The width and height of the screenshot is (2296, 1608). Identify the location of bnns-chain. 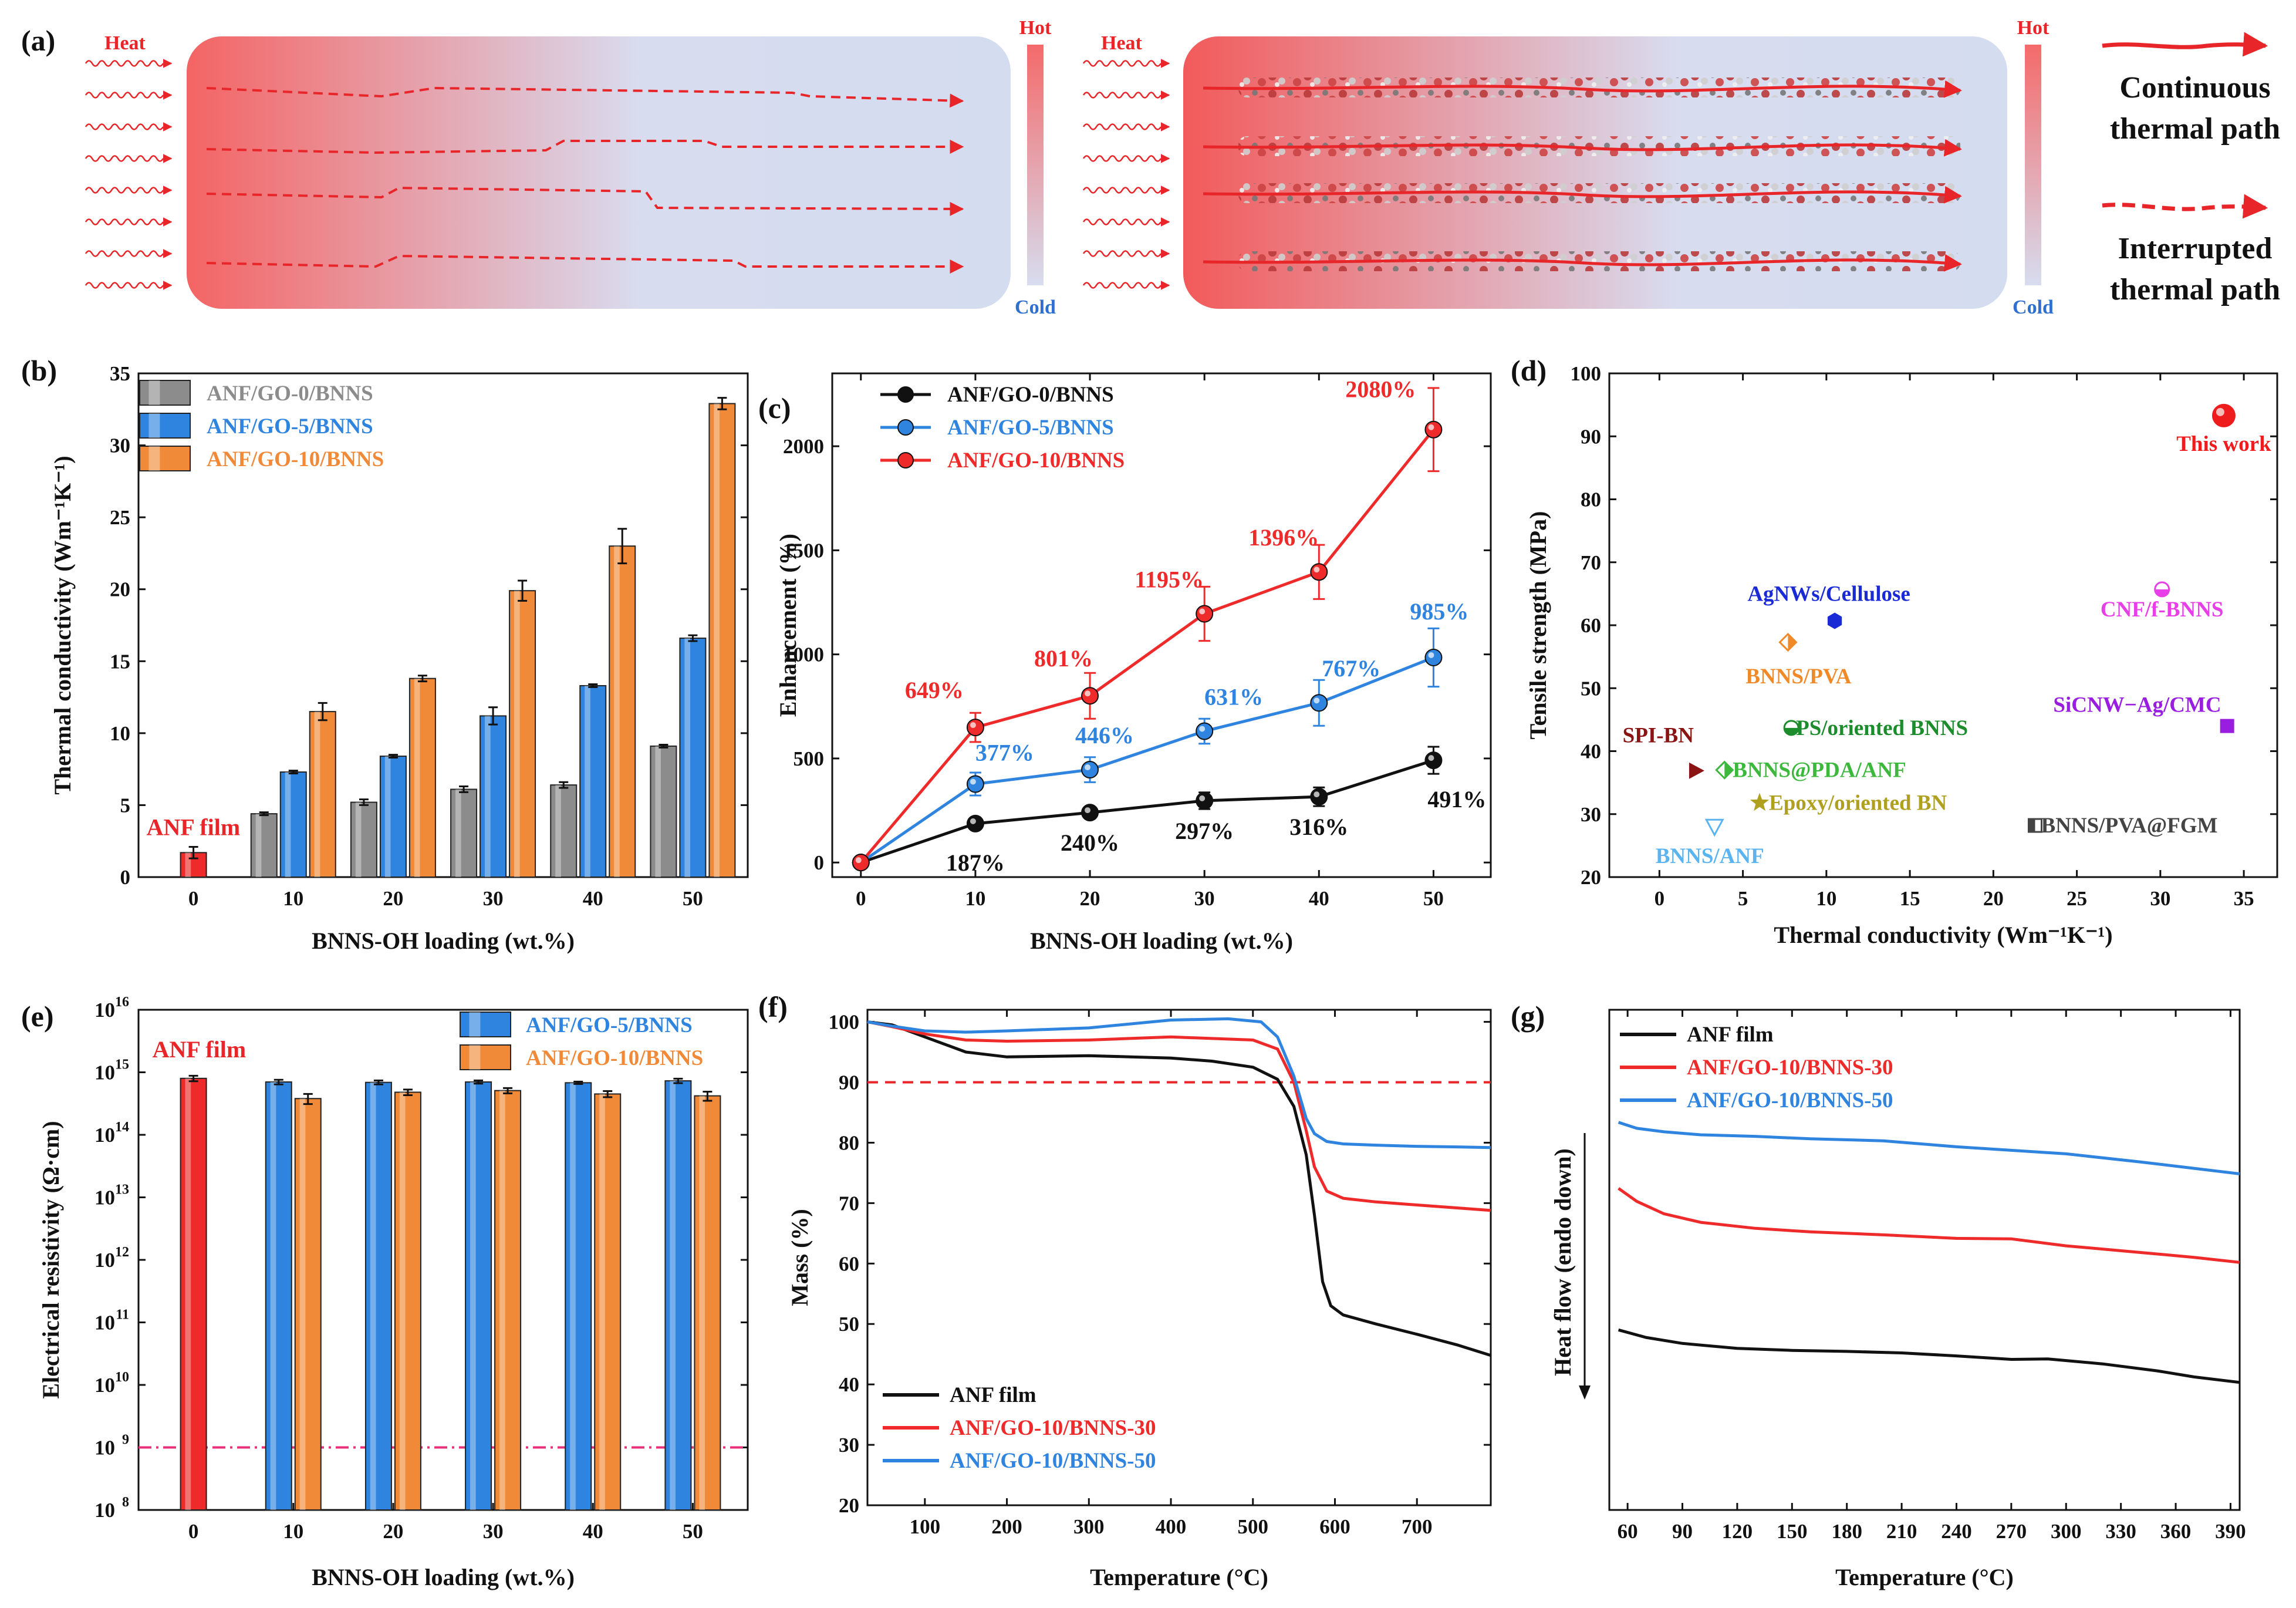
(1599, 146).